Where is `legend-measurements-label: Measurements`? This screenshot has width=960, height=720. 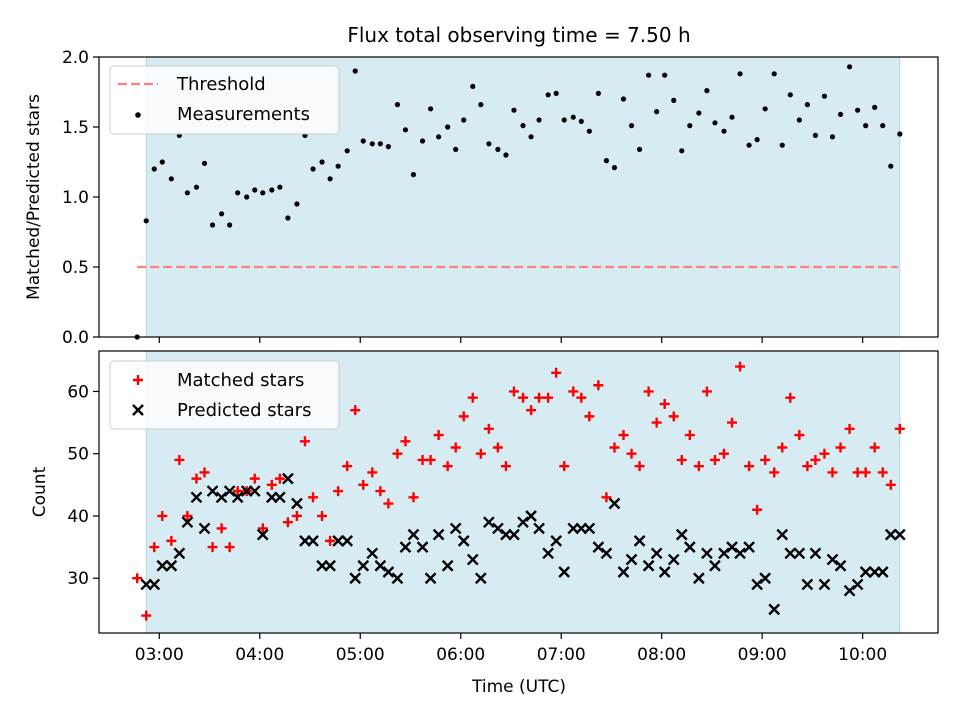 legend-measurements-label: Measurements is located at coordinates (243, 114).